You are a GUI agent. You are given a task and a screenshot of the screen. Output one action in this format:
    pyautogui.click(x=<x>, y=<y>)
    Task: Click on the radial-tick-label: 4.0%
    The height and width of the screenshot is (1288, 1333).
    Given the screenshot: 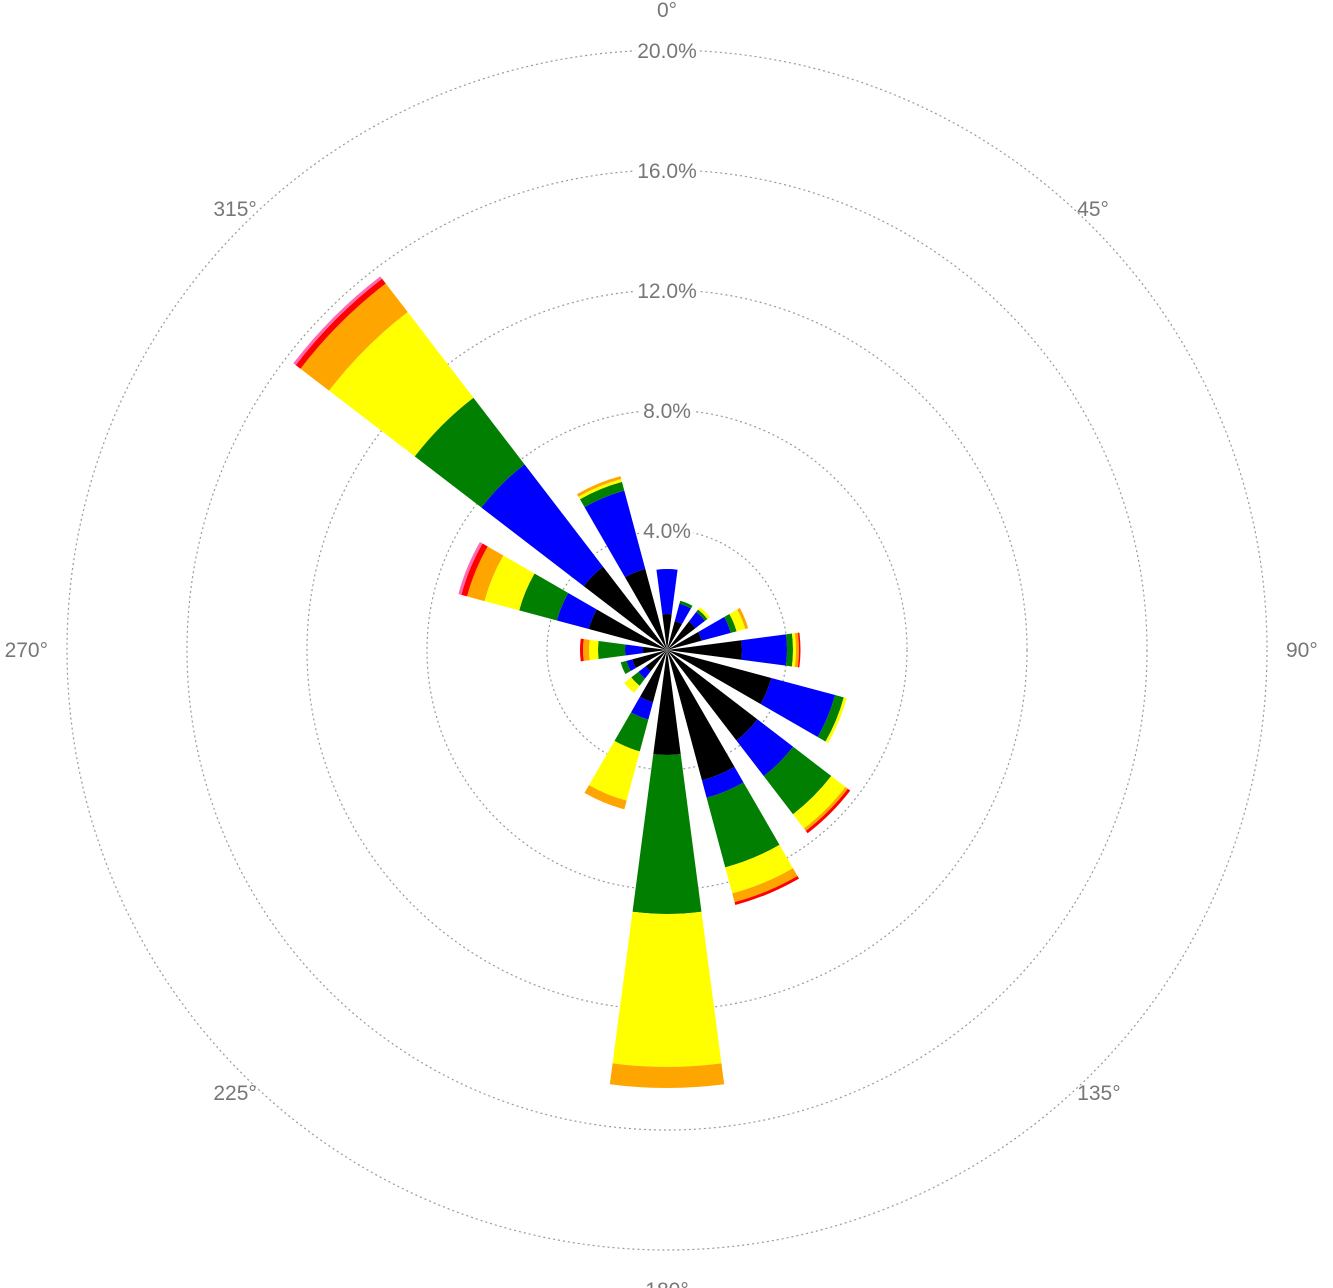 What is the action you would take?
    pyautogui.click(x=667, y=531)
    